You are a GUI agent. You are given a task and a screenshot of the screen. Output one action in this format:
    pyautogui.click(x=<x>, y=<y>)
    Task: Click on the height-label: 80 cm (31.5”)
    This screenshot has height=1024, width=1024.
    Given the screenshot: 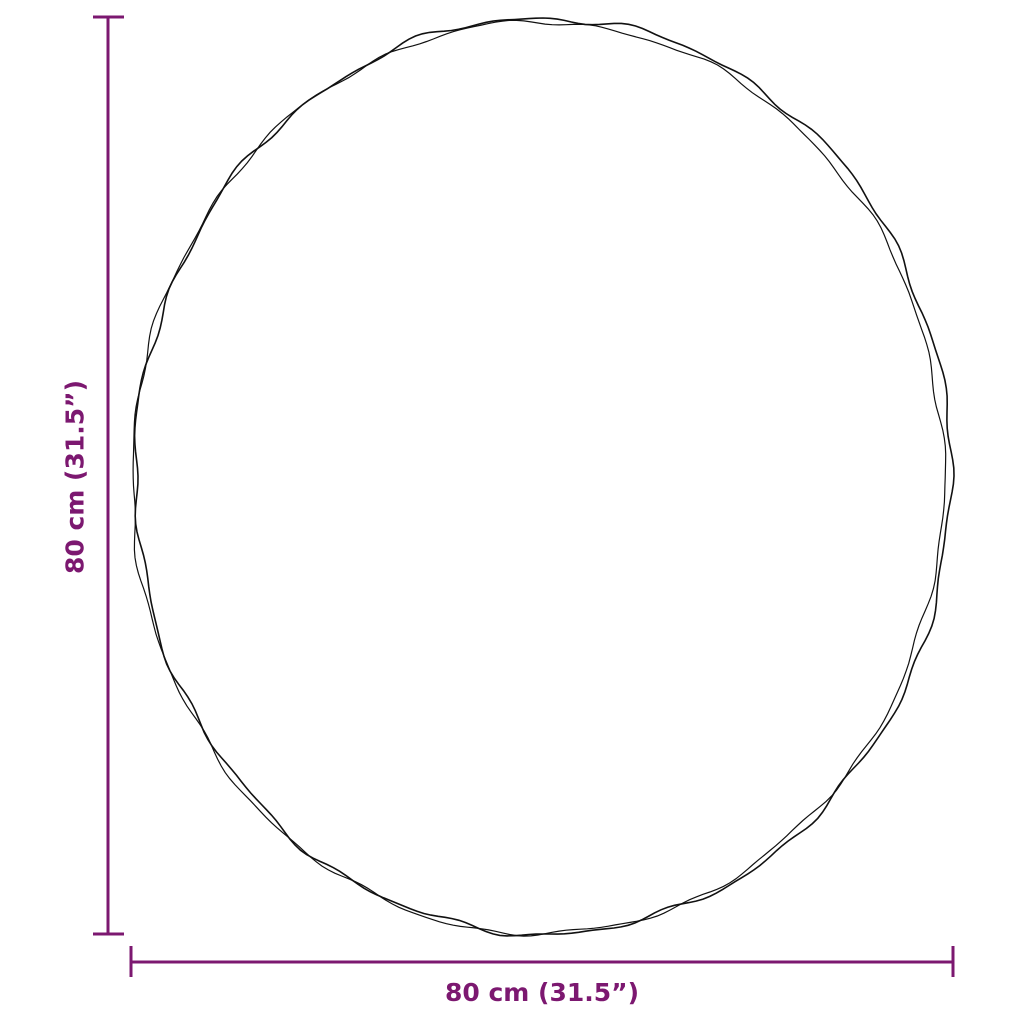 What is the action you would take?
    pyautogui.click(x=75, y=477)
    